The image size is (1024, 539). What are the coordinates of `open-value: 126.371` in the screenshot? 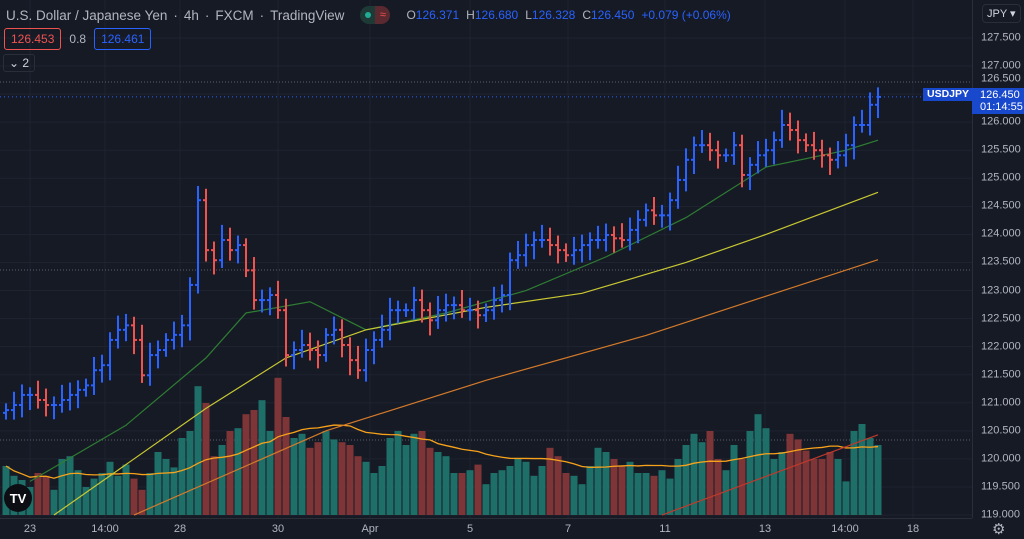 It's located at (437, 15).